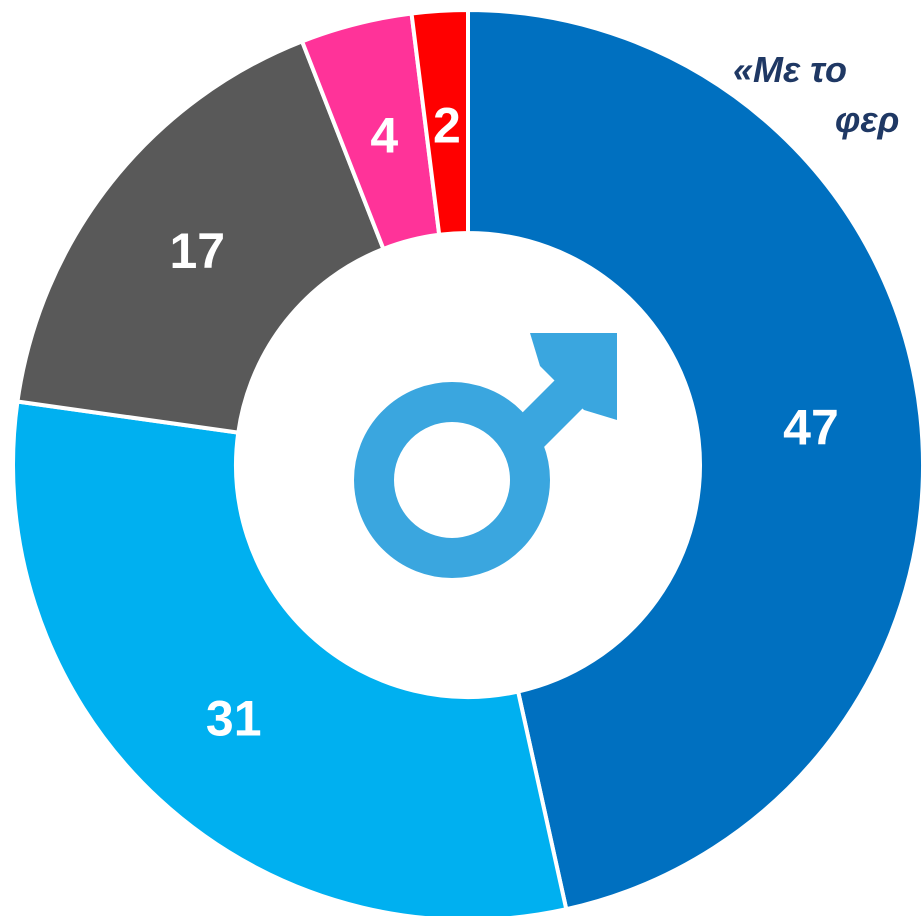 The height and width of the screenshot is (916, 922). I want to click on symbol-ring, so click(452, 480).